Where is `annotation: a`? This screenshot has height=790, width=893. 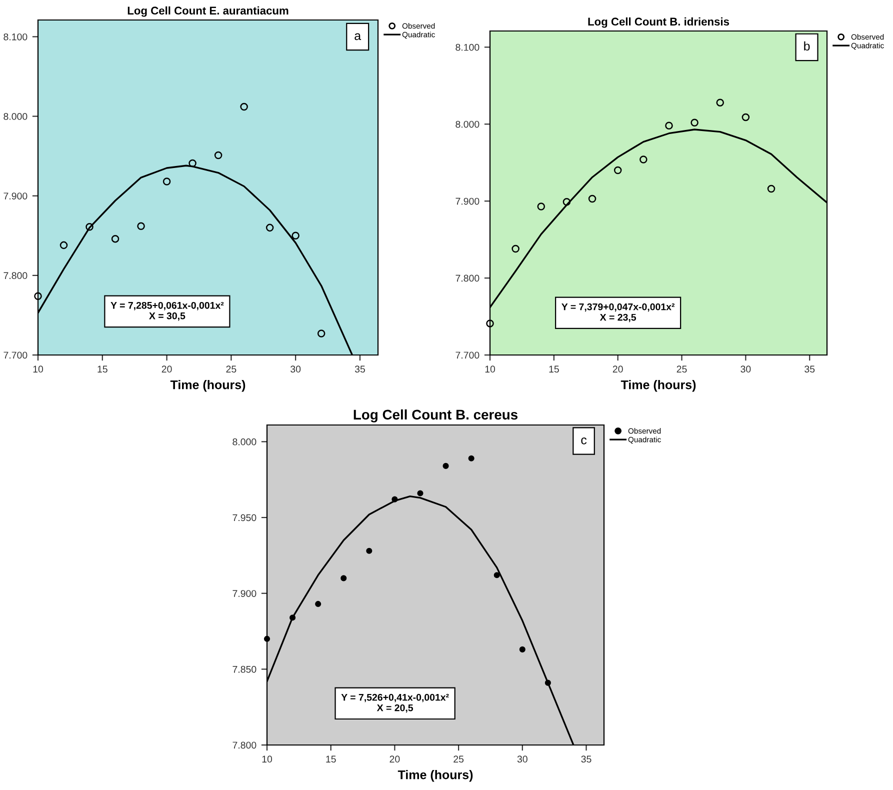 annotation: a is located at coordinates (358, 36).